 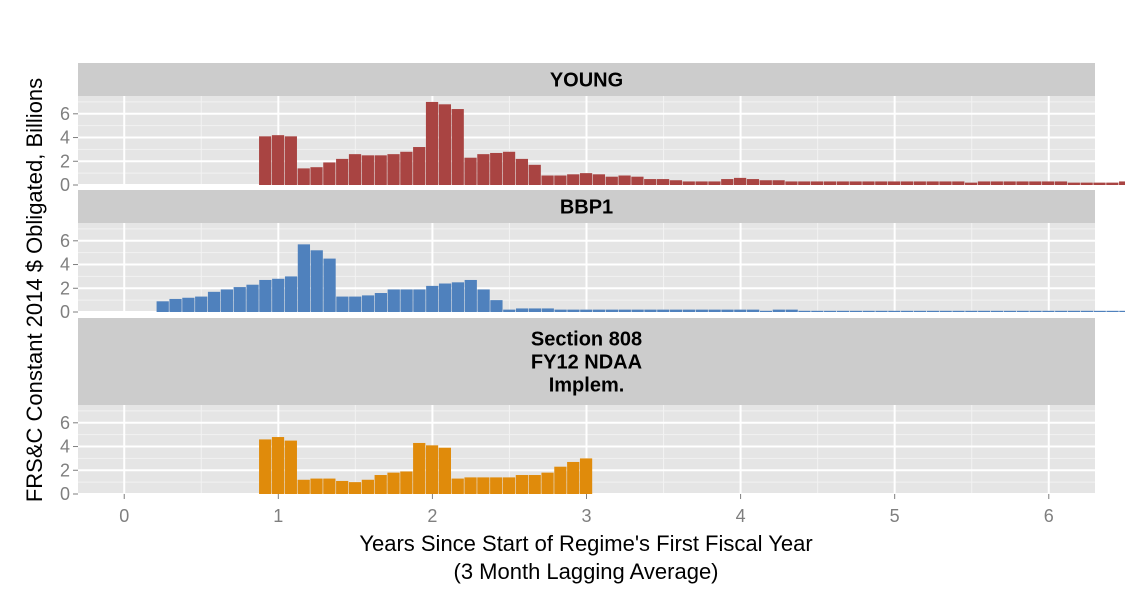 I want to click on panel-title-line: BBP1, so click(x=586, y=208).